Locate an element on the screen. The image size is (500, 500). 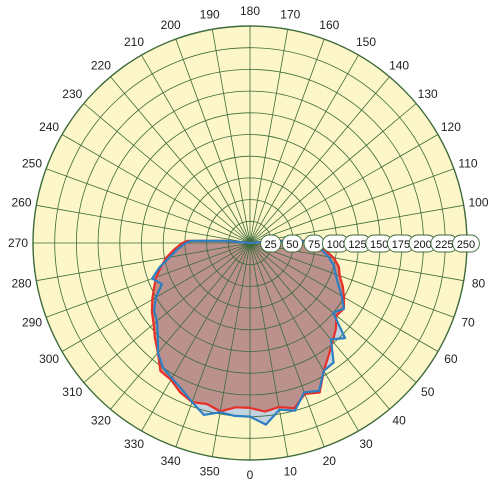
angle-tick-label: 320 is located at coordinates (101, 421).